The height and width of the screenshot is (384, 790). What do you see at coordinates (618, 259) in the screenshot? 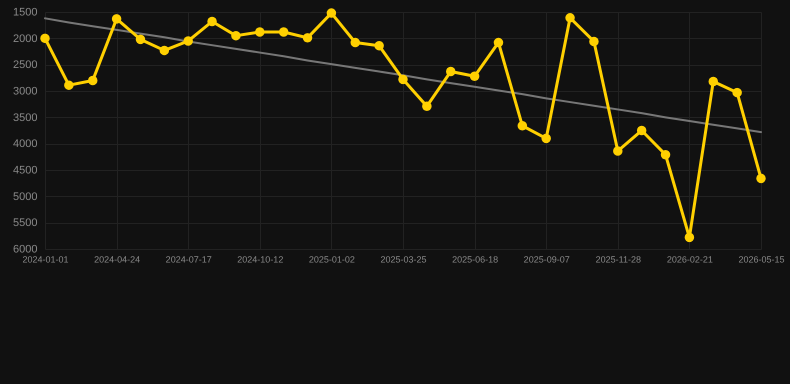
I see `x-tick-label: 2025-11-28` at bounding box center [618, 259].